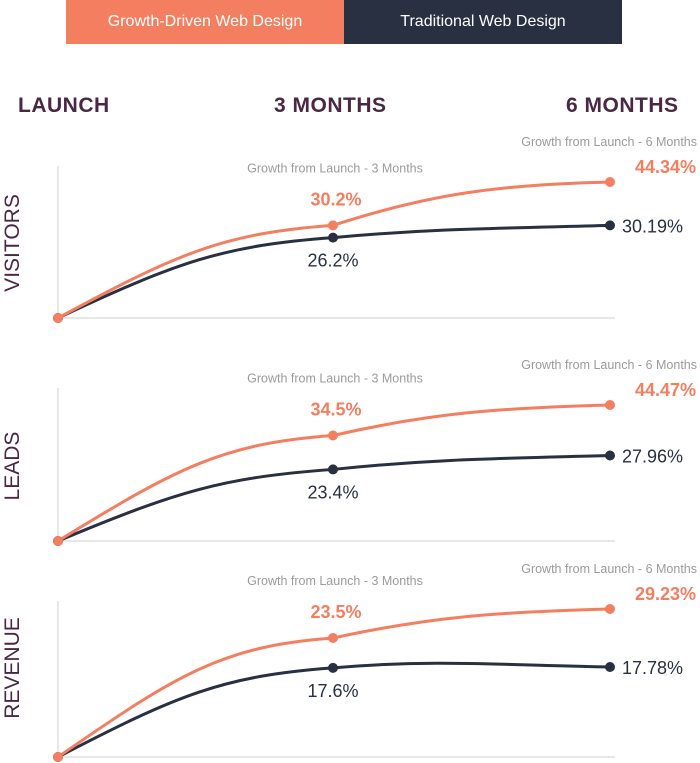  I want to click on row-label-leads: LEADS, so click(12, 466).